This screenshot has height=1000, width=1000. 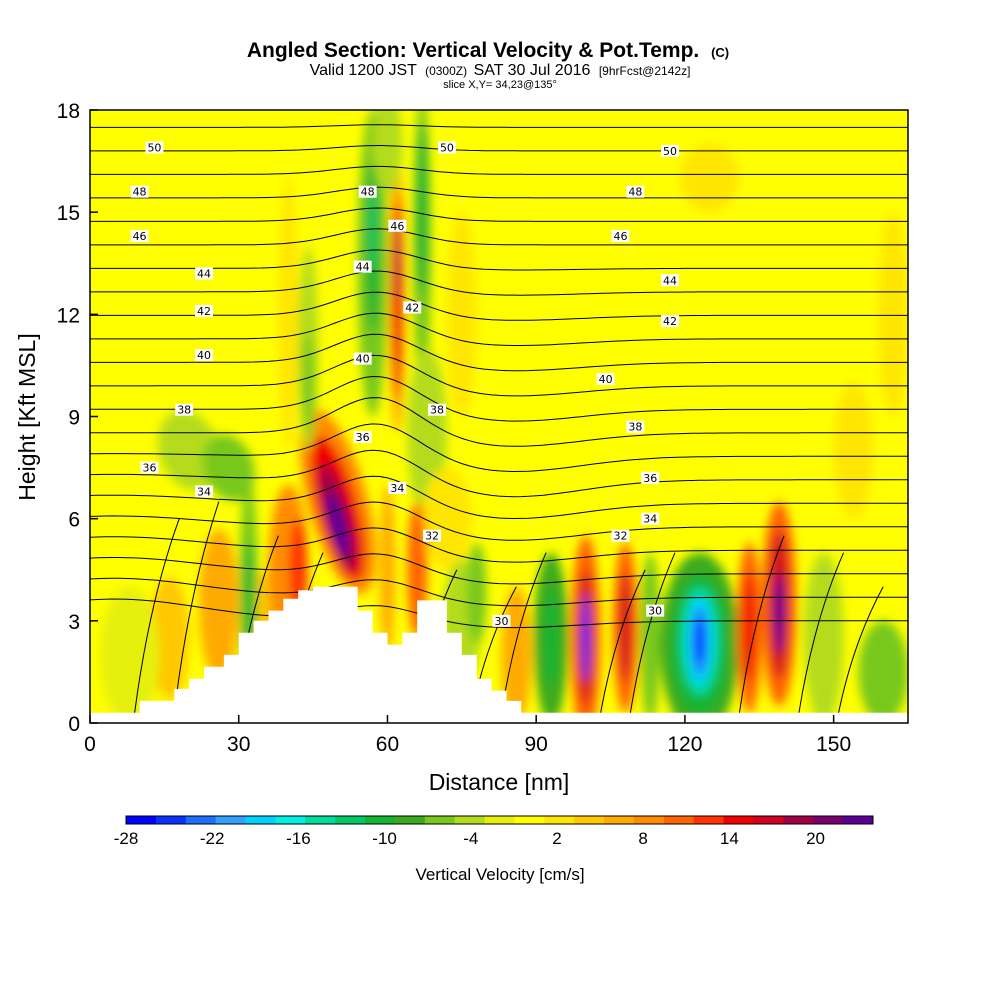 What do you see at coordinates (74, 622) in the screenshot?
I see `y-tick-label: 3` at bounding box center [74, 622].